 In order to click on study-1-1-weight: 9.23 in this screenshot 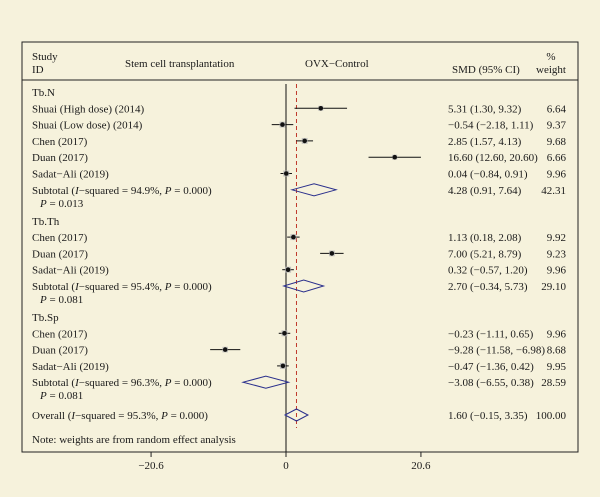, I will do `click(557, 254)`.